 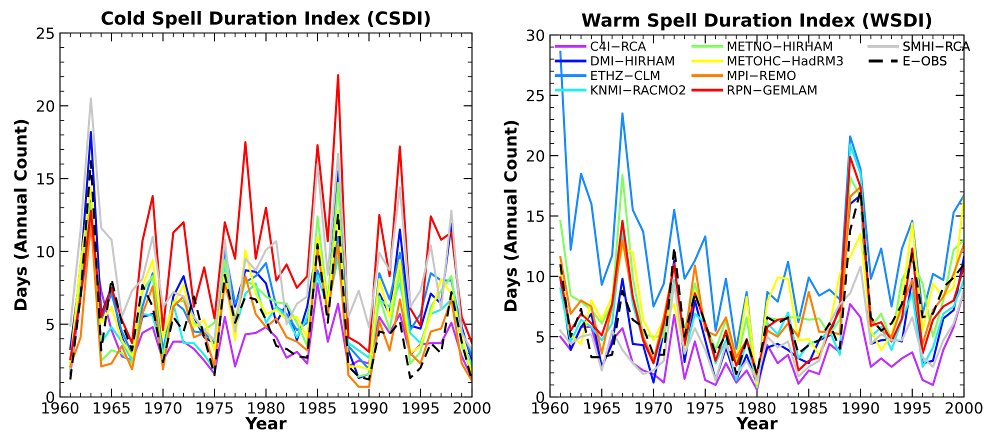 What do you see at coordinates (761, 324) in the screenshot?
I see `line-series` at bounding box center [761, 324].